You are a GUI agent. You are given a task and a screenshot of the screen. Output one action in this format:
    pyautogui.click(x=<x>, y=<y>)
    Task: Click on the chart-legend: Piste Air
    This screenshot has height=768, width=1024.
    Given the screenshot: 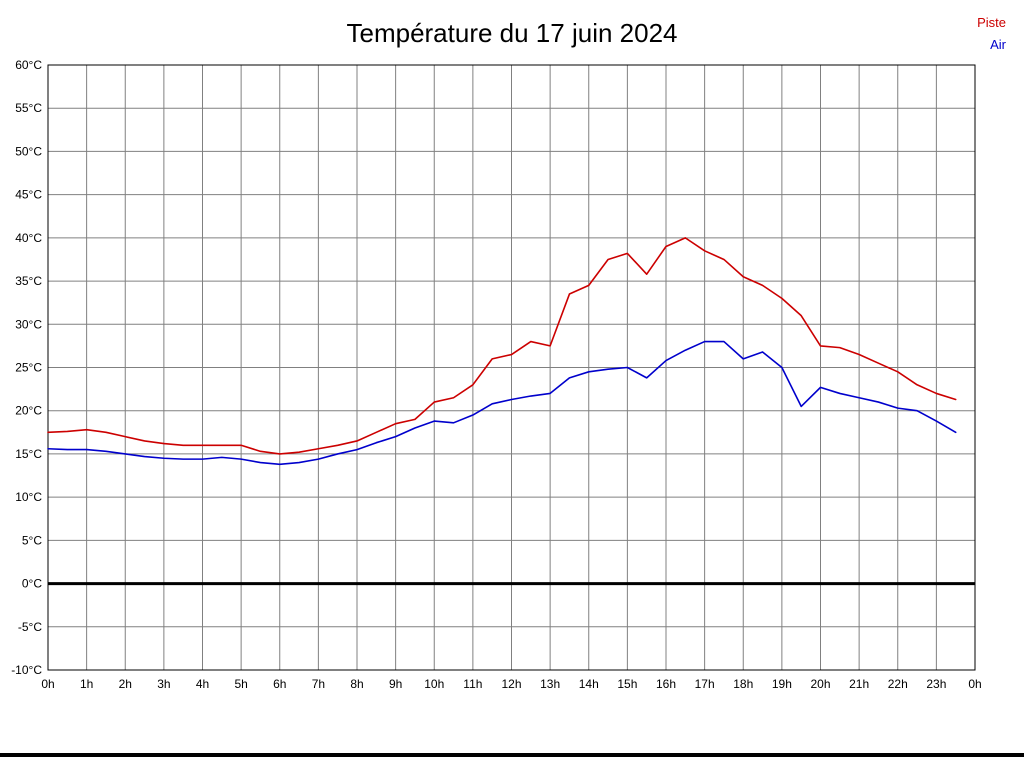 What is the action you would take?
    pyautogui.click(x=991, y=34)
    